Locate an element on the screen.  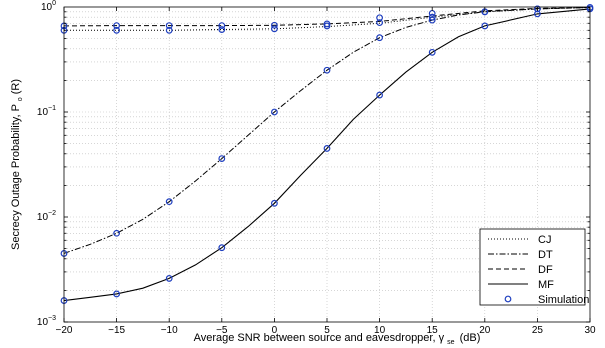
y-axis-label: Secrecy Outage Probability, P o (R) is located at coordinates (17, 164).